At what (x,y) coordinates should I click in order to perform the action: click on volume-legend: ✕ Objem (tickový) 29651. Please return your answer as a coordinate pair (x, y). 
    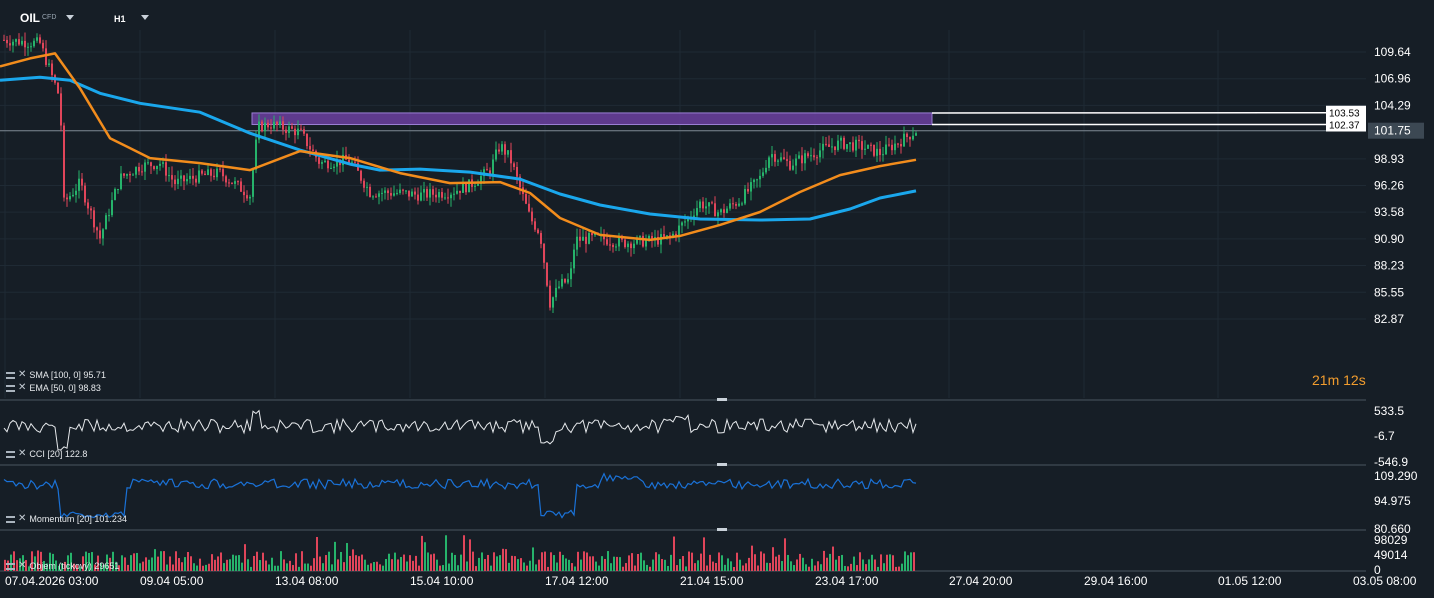
    Looking at the image, I should click on (62, 566).